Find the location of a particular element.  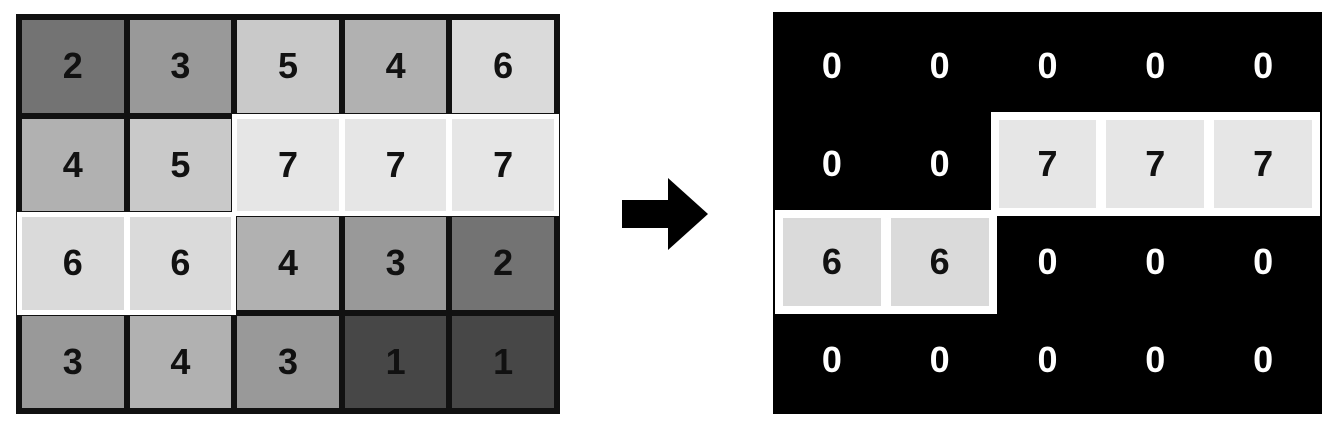

right-arrow-icon is located at coordinates (665, 214).